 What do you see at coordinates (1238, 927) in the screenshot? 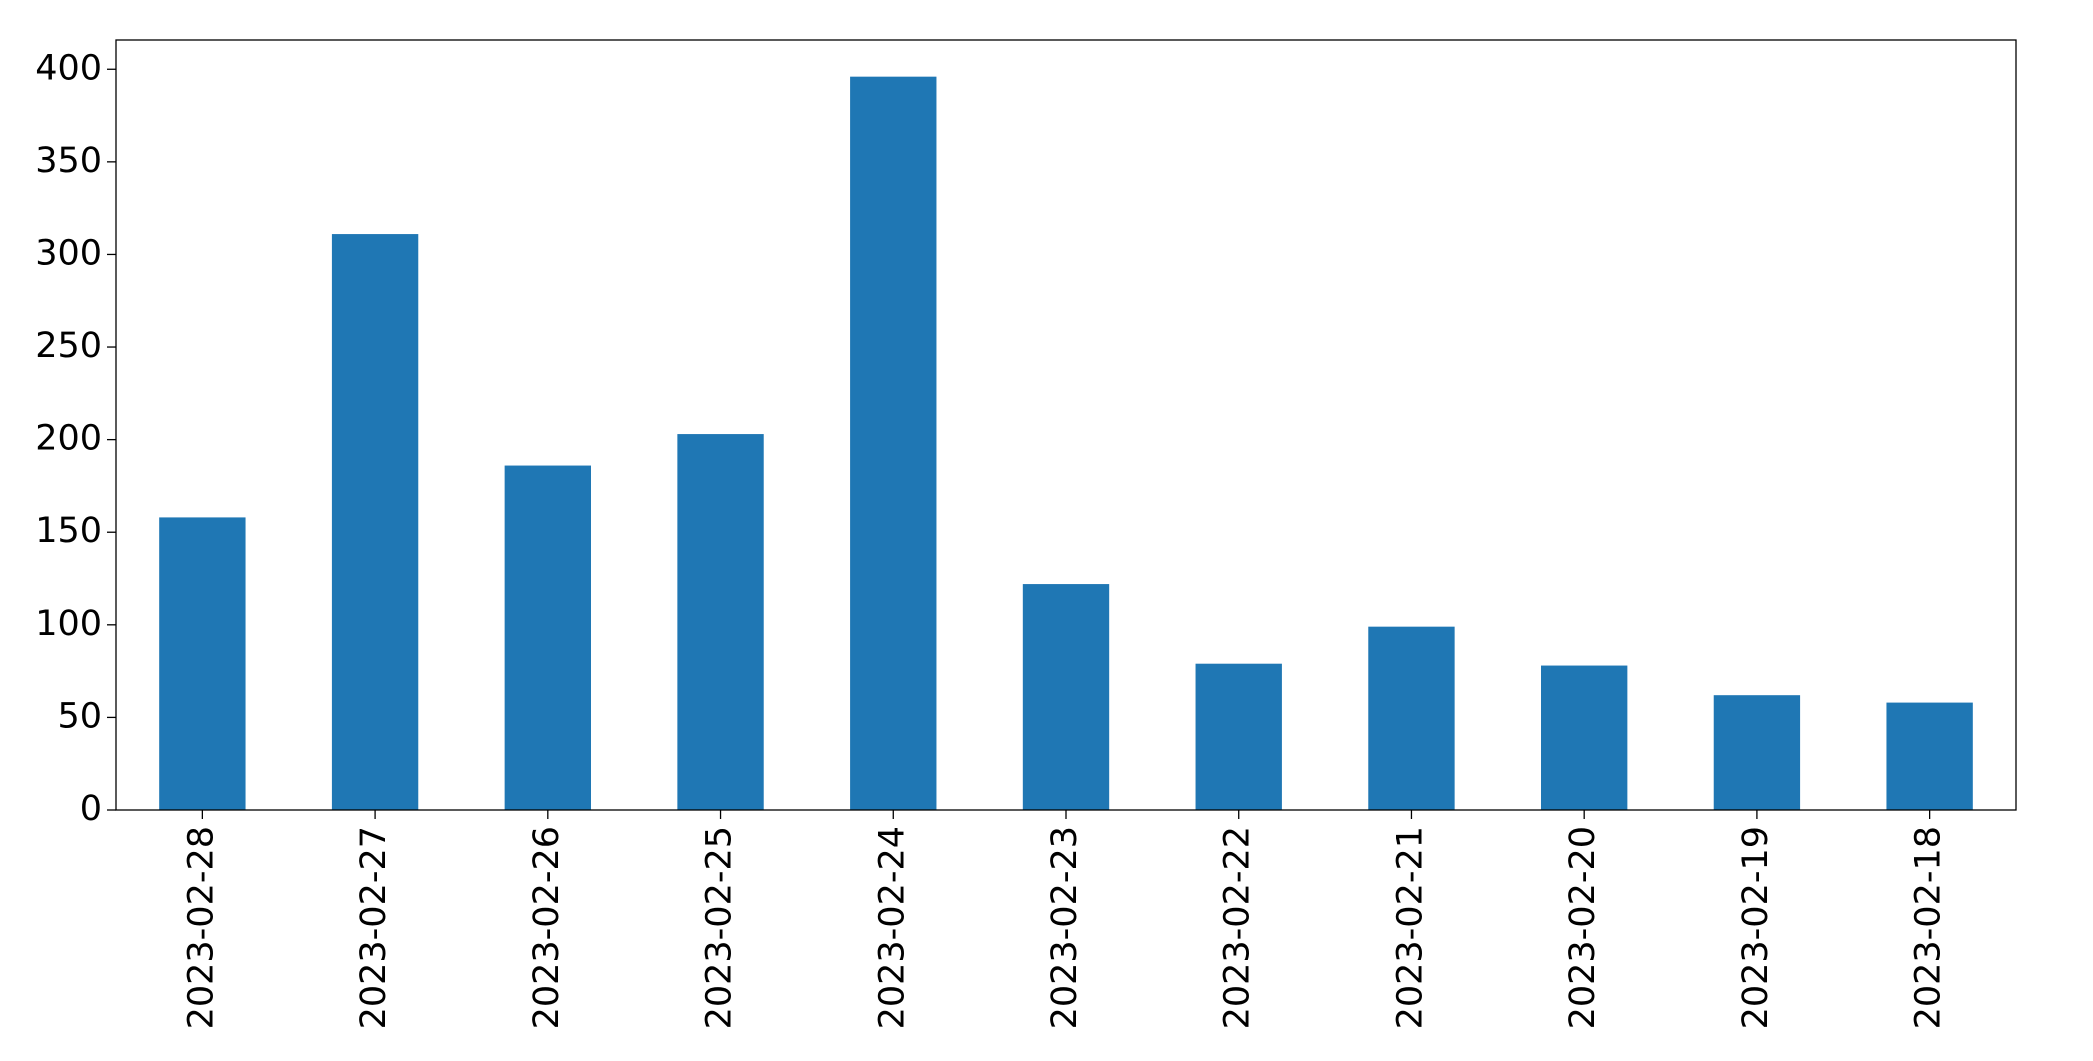
I see `x-tick-label: 2023-02-22` at bounding box center [1238, 927].